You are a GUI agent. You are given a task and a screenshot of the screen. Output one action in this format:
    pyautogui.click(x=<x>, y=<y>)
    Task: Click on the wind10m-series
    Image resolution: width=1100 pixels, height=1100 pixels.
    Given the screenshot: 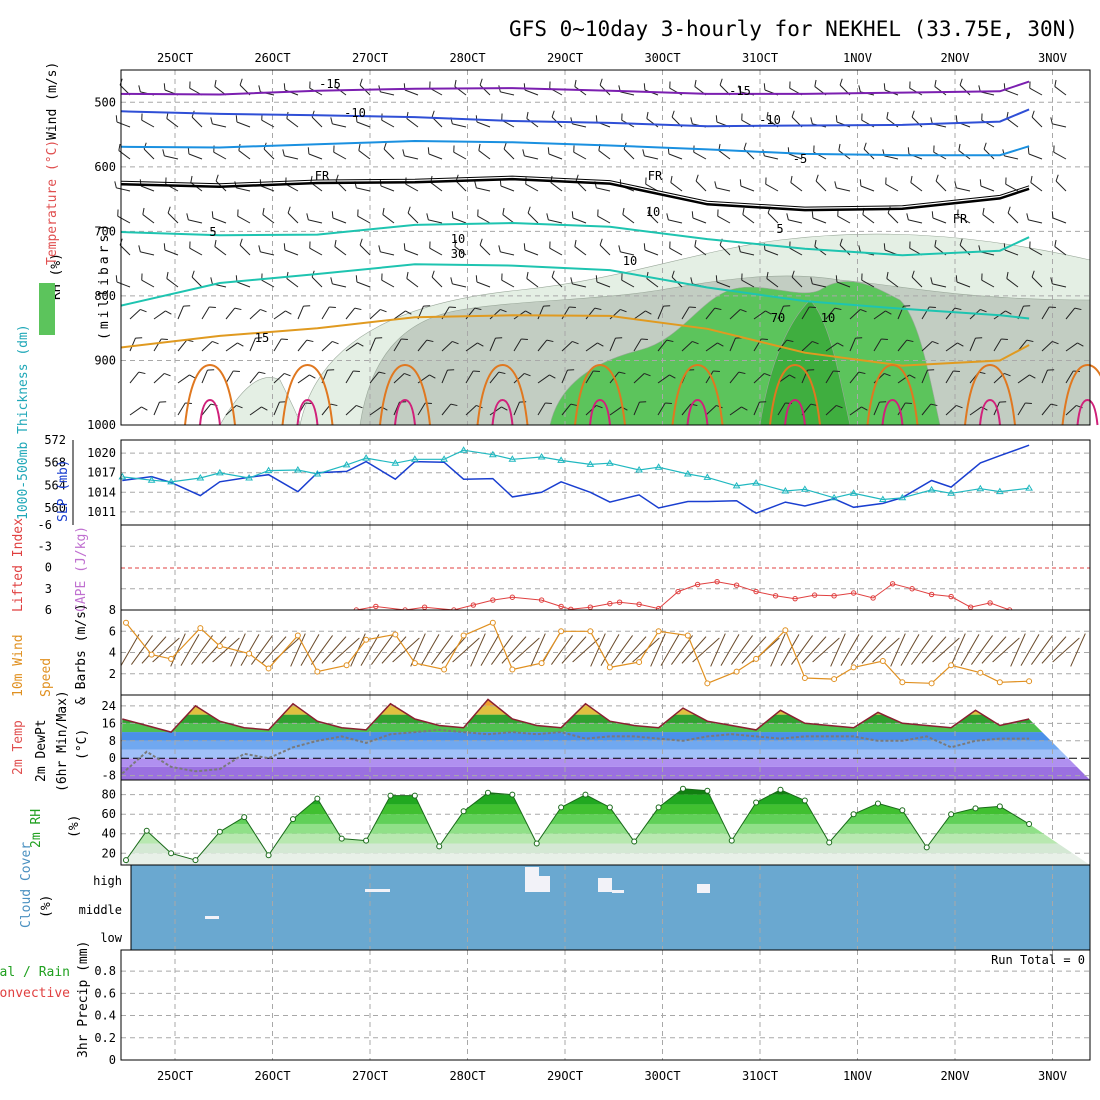 What is the action you would take?
    pyautogui.click(x=578, y=653)
    